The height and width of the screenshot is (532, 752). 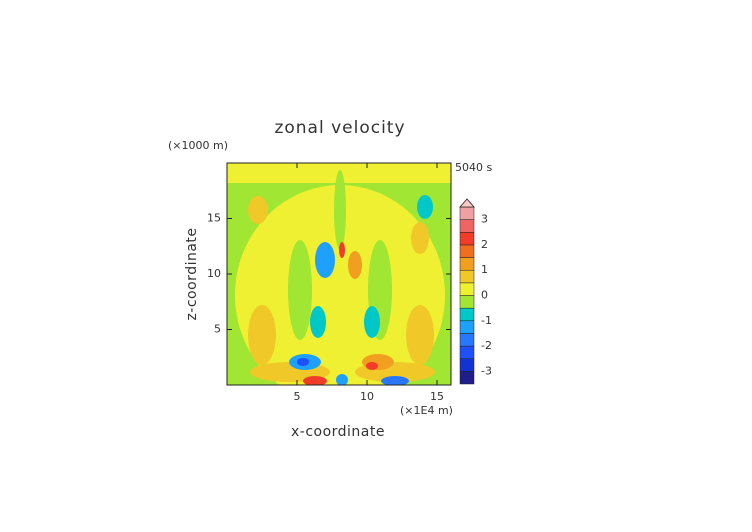 I want to click on colorbar-extend, so click(x=467, y=203).